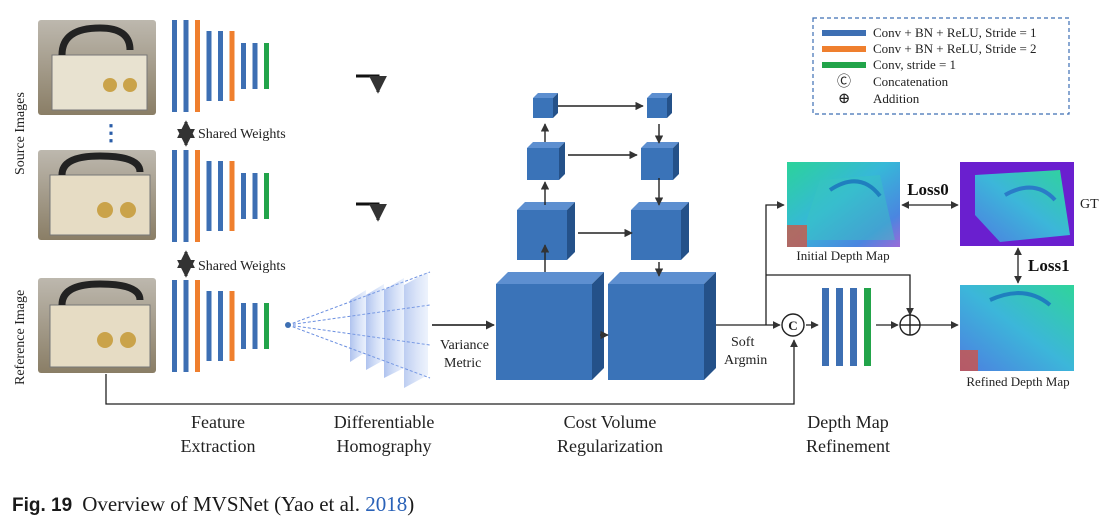  Describe the element at coordinates (867, 327) in the screenshot. I see `refine-layer-green` at that location.